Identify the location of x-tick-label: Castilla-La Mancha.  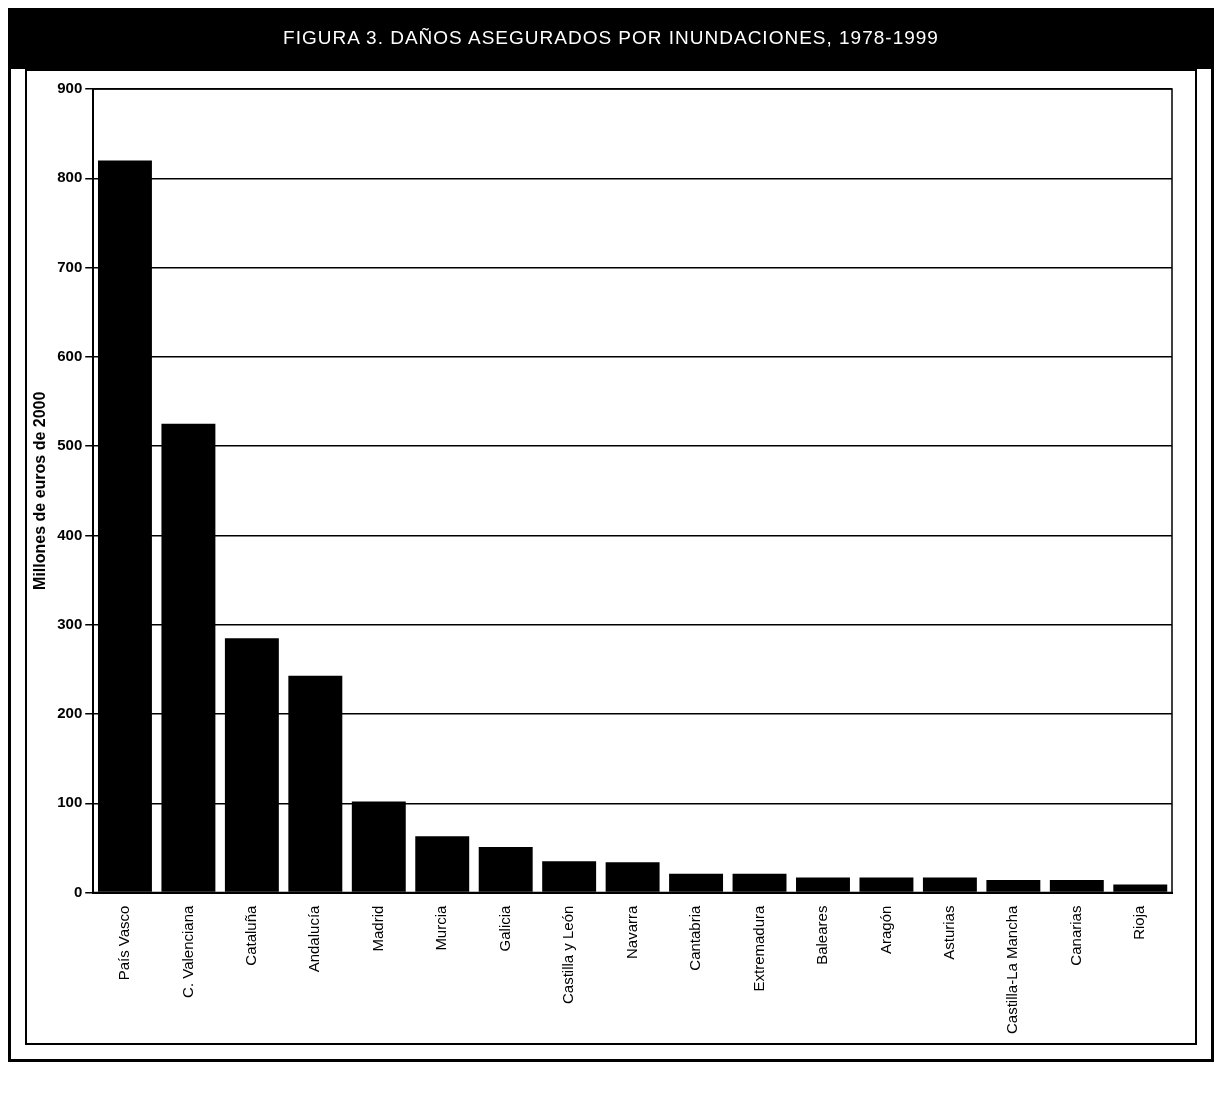
(1012, 969).